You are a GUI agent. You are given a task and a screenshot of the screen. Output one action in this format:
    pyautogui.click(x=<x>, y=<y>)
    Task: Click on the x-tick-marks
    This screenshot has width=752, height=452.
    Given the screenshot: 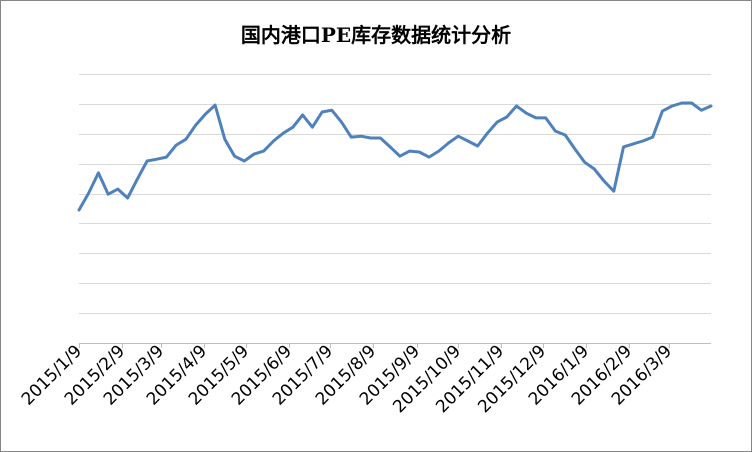 What is the action you would take?
    pyautogui.click(x=374, y=345)
    